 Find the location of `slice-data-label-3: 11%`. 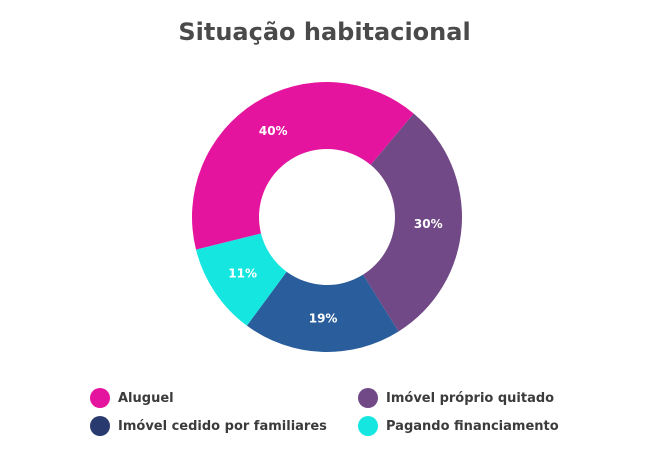

slice-data-label-3: 11% is located at coordinates (242, 273).